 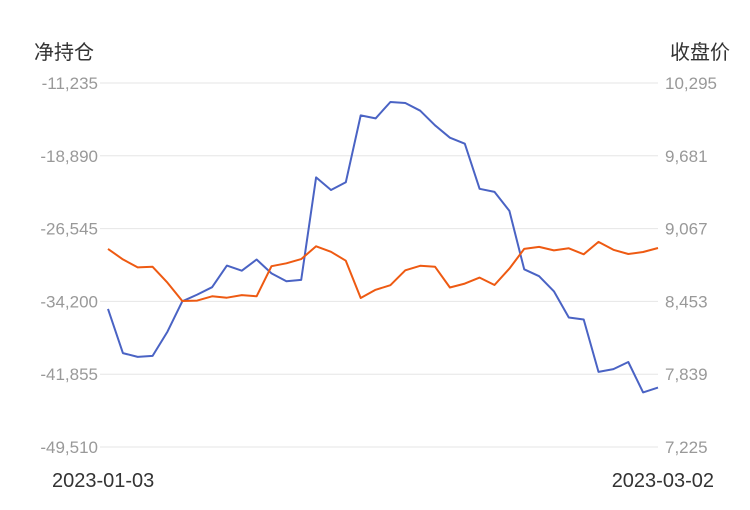 What do you see at coordinates (69, 301) in the screenshot?
I see `left-tick-label: -34,200` at bounding box center [69, 301].